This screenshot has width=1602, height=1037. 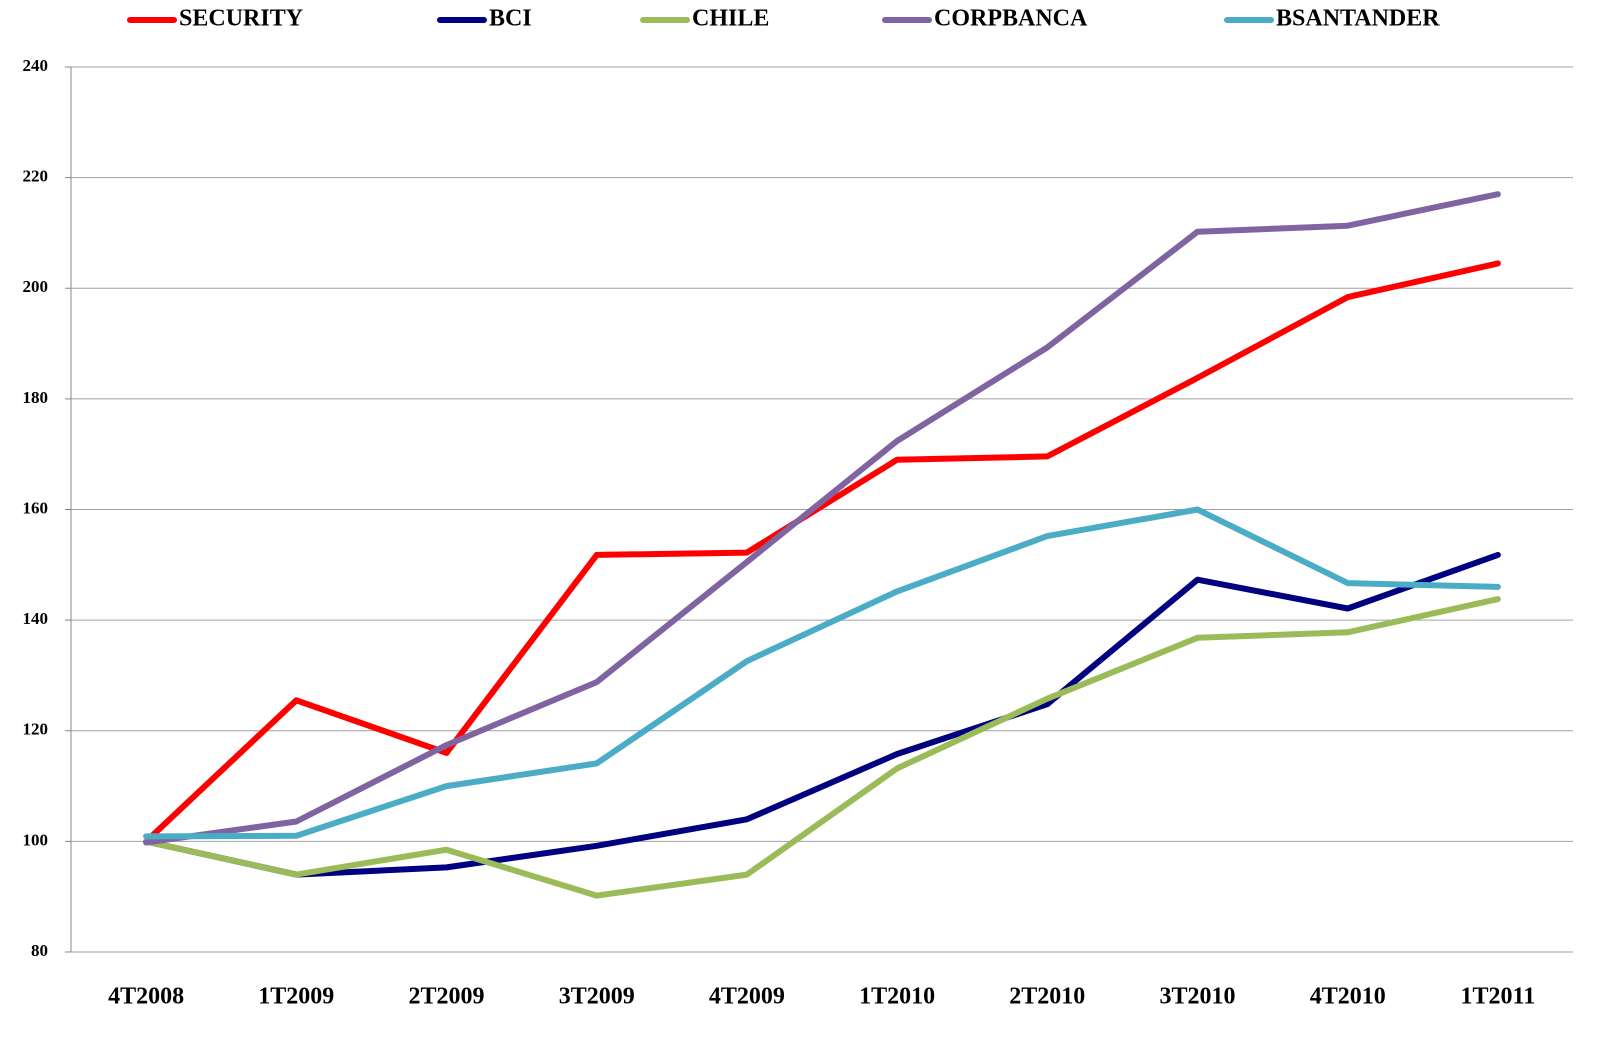 What do you see at coordinates (730, 19) in the screenshot?
I see `legend-label: CHILE` at bounding box center [730, 19].